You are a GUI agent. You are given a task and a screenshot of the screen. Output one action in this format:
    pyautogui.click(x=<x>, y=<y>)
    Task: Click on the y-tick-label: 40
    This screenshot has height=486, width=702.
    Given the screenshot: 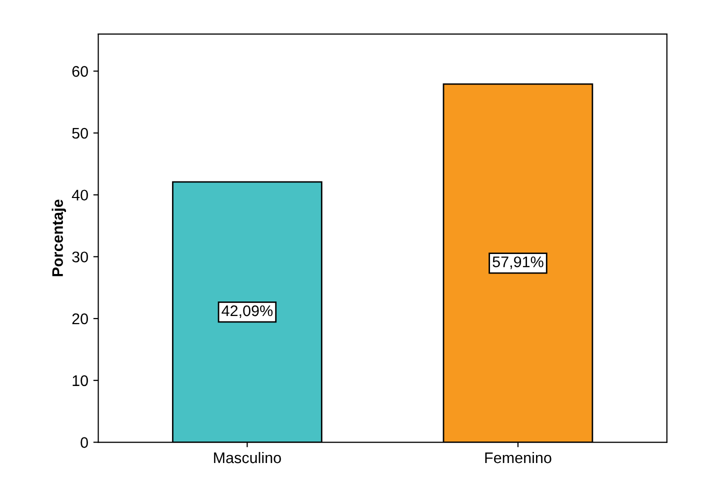 What is the action you would take?
    pyautogui.click(x=80, y=195)
    